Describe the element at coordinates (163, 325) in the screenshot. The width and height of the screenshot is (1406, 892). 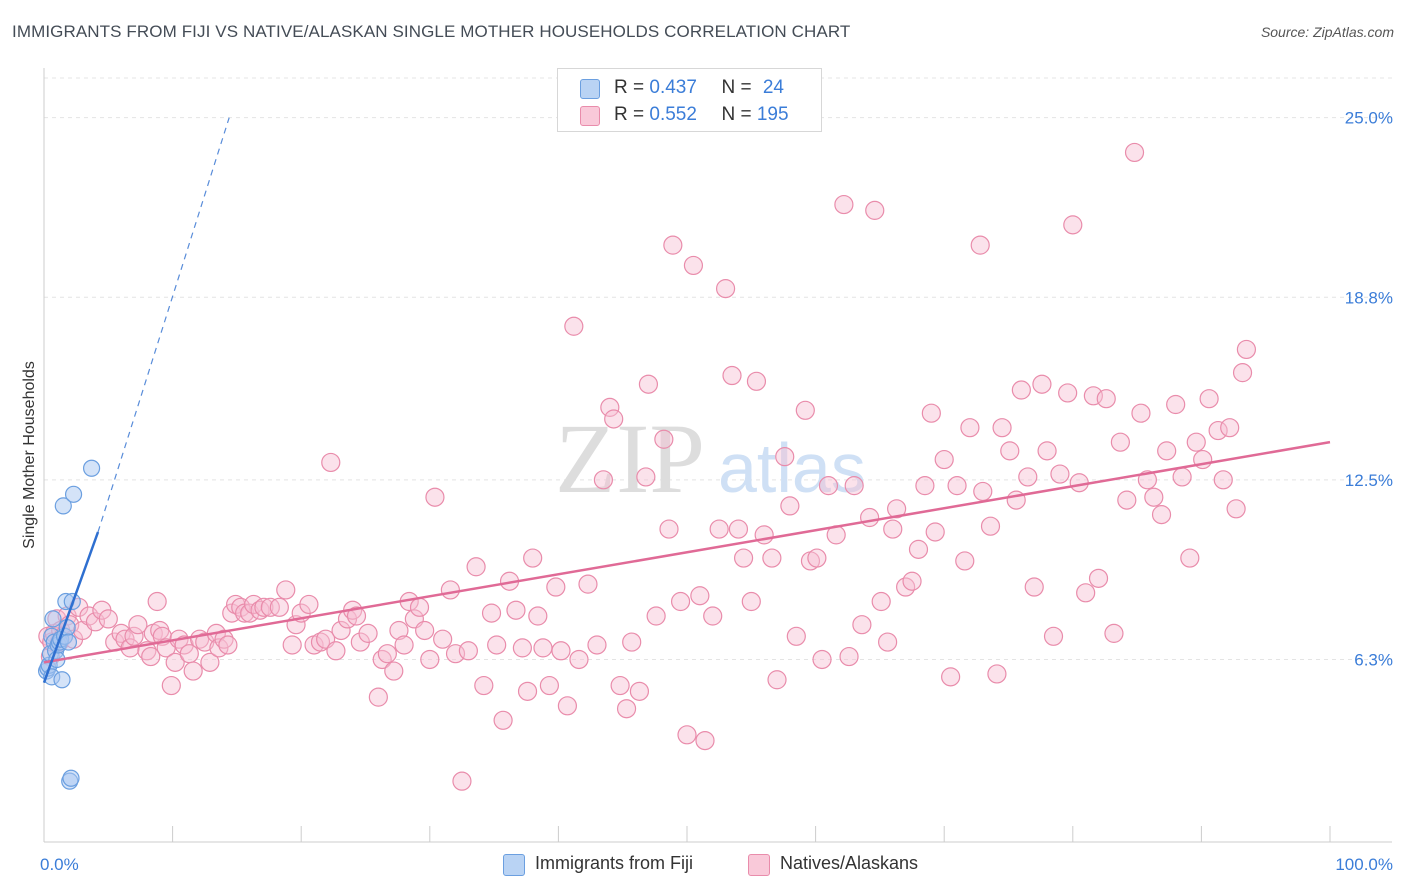
I see `fiji-trend-extension` at that location.